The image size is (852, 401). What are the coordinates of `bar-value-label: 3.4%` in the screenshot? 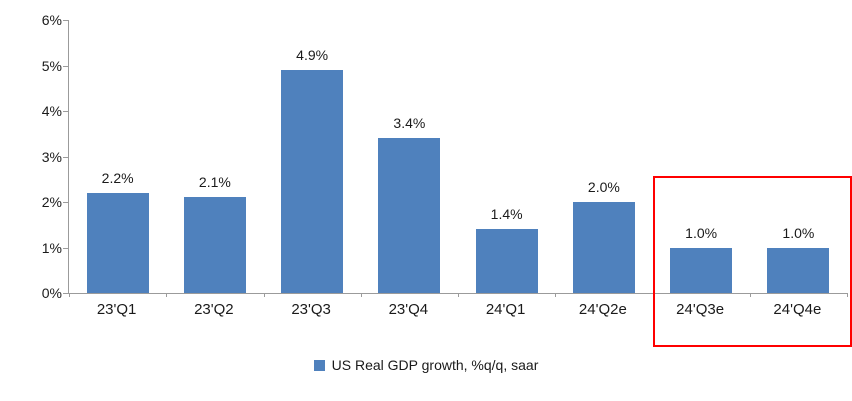 It's located at (409, 123).